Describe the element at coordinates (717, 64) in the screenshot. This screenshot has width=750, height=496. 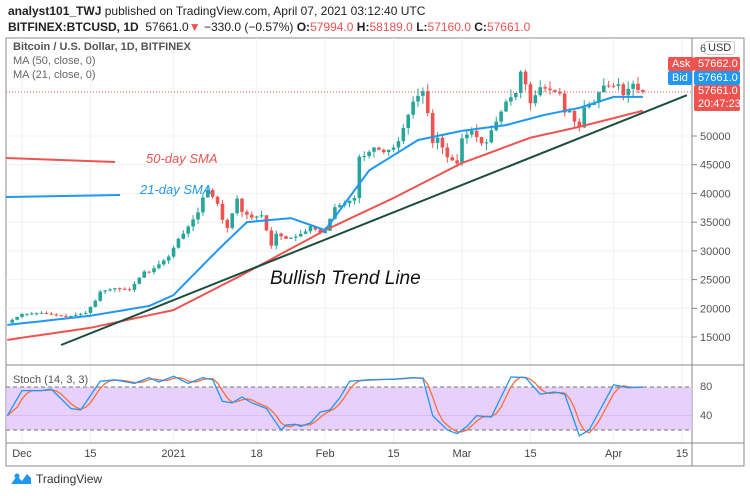
I see `ask-price: 57662.0` at that location.